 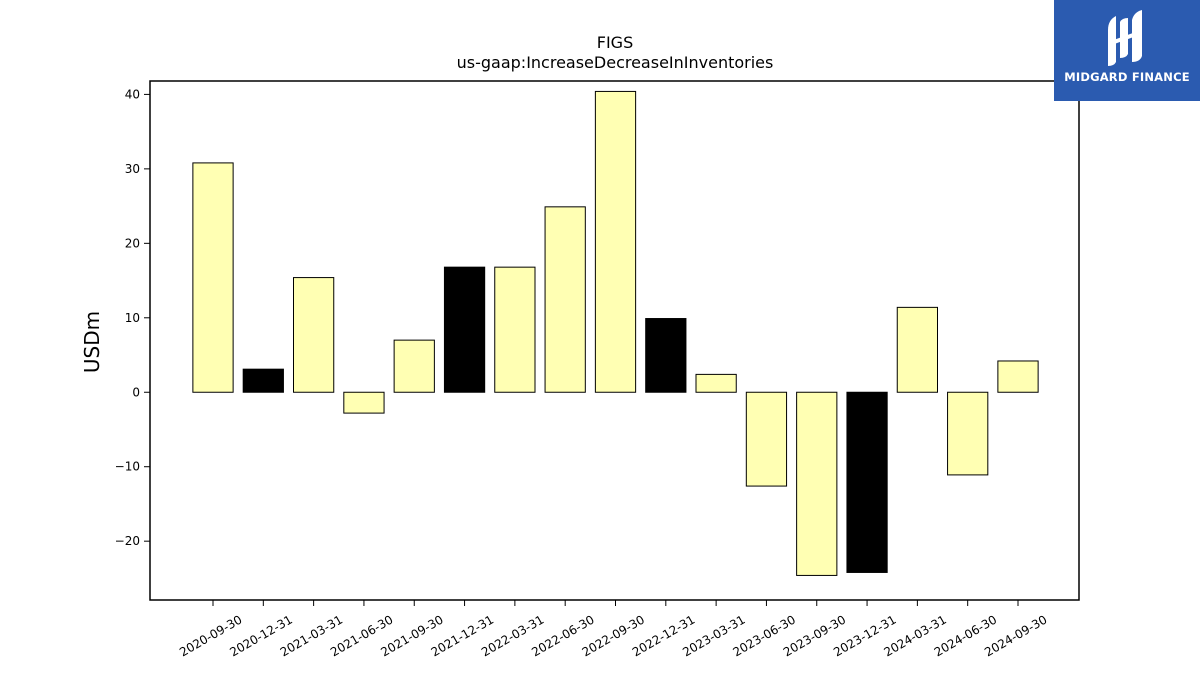 I want to click on logo-badge: MIDGARD FINANCE, so click(x=1127, y=50).